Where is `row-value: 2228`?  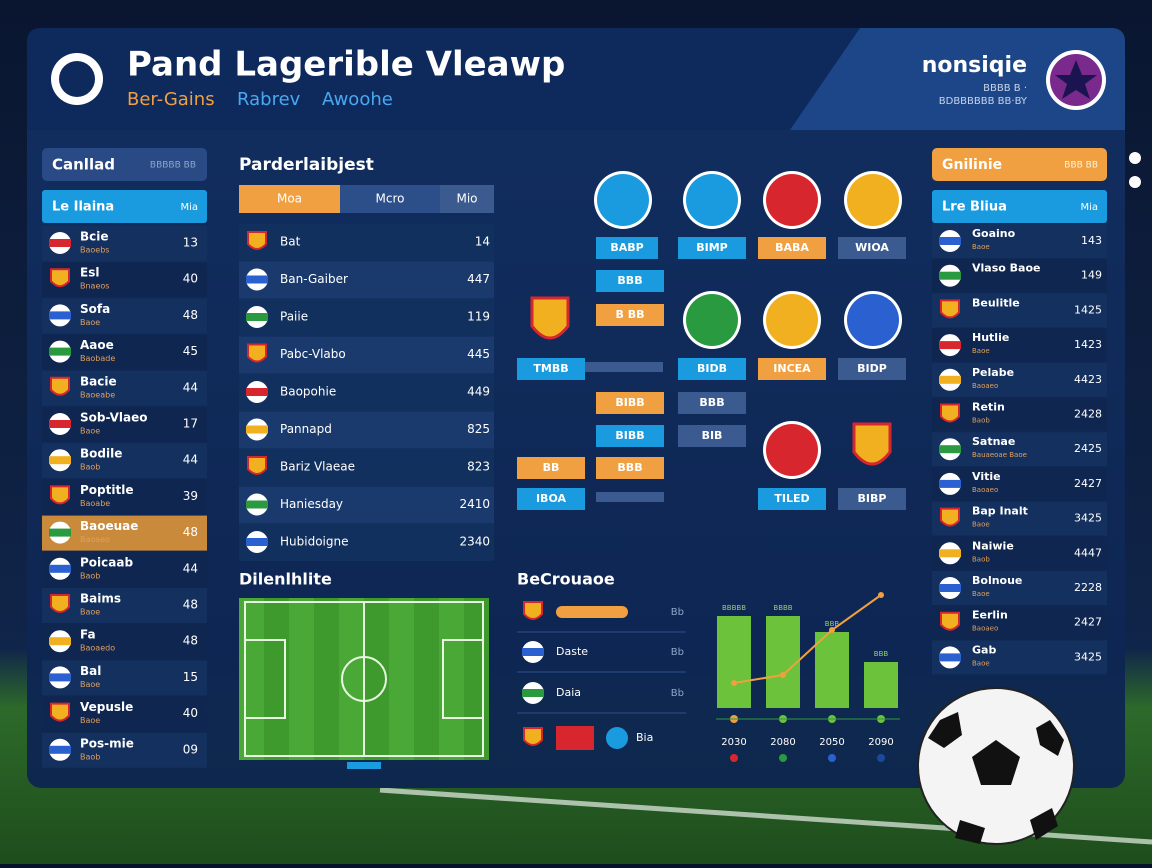 row-value: 2228 is located at coordinates (1088, 587).